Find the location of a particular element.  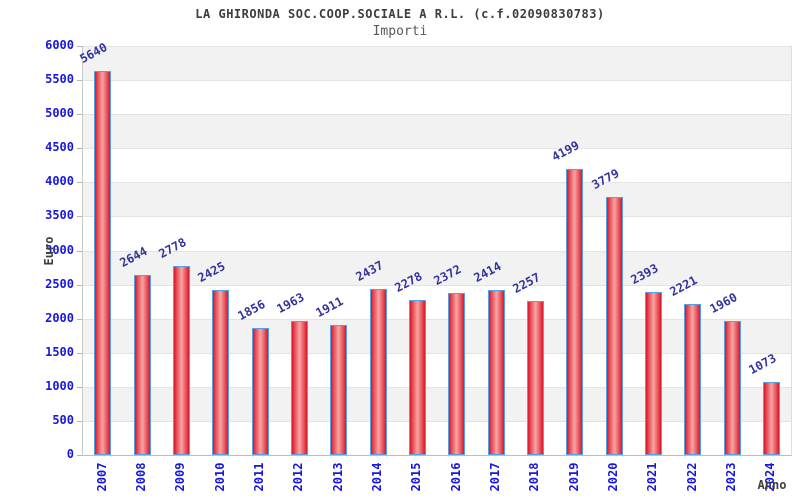

x-tick-label-2018: 2018 is located at coordinates (534, 477).